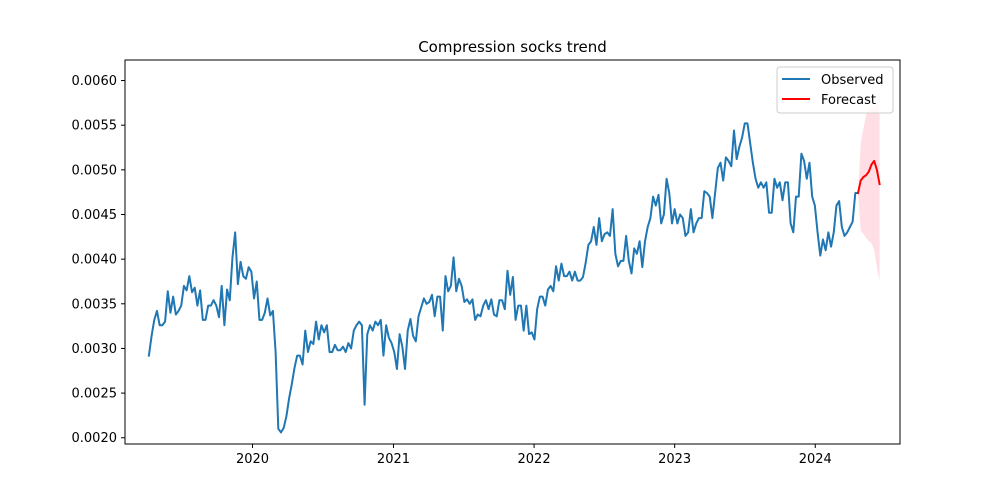 This screenshot has width=1000, height=504. What do you see at coordinates (393, 459) in the screenshot?
I see `x-tick-label: 2021` at bounding box center [393, 459].